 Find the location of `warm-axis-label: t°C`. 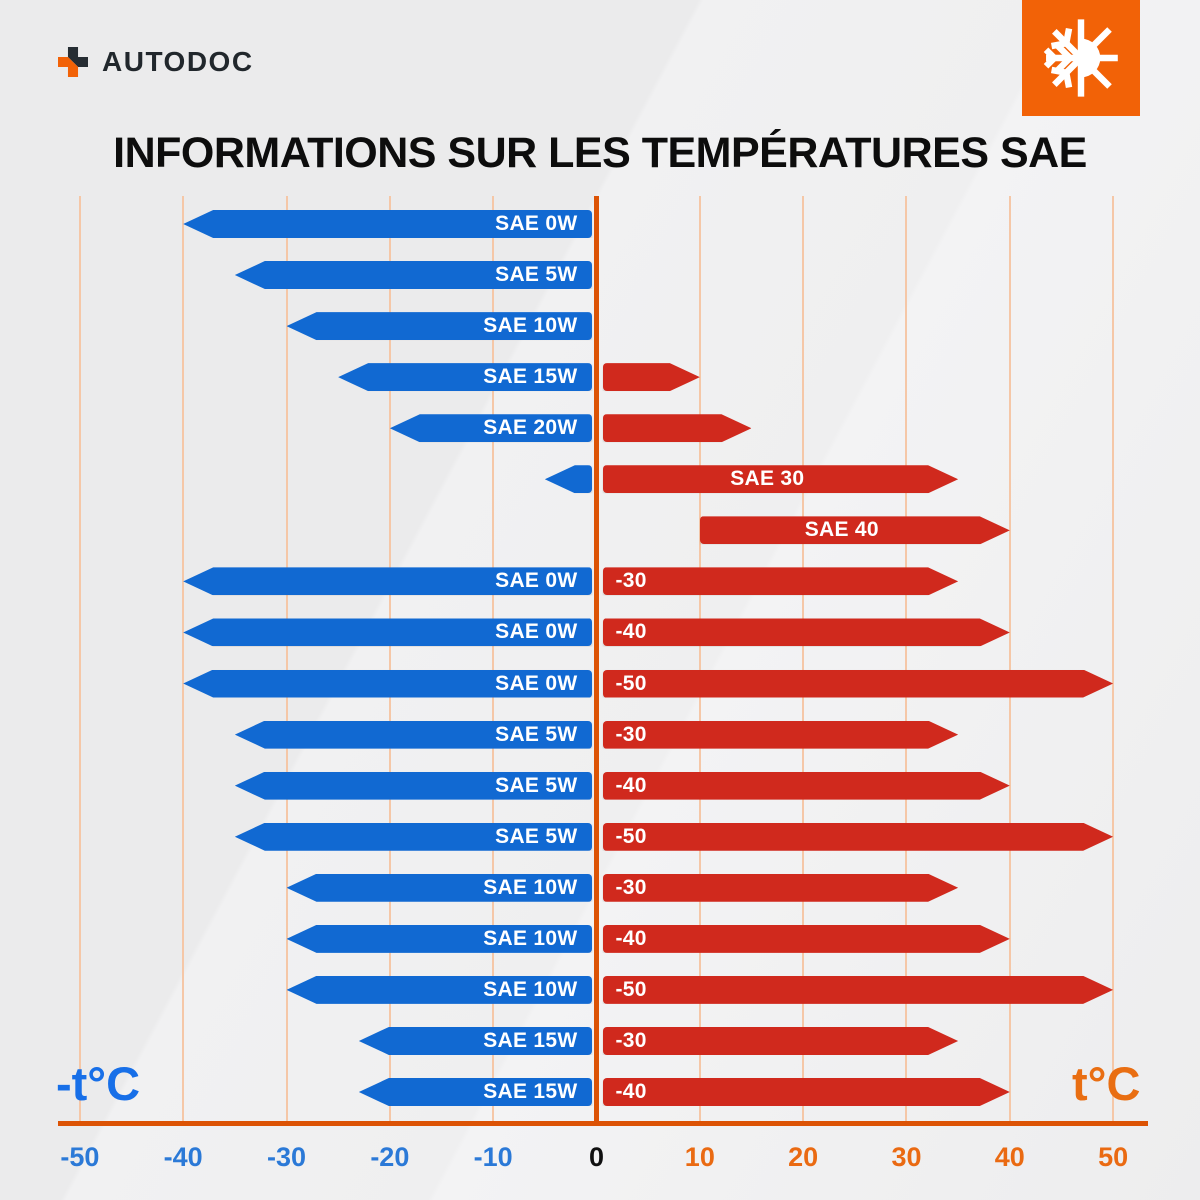

warm-axis-label: t°C is located at coordinates (1106, 1083).